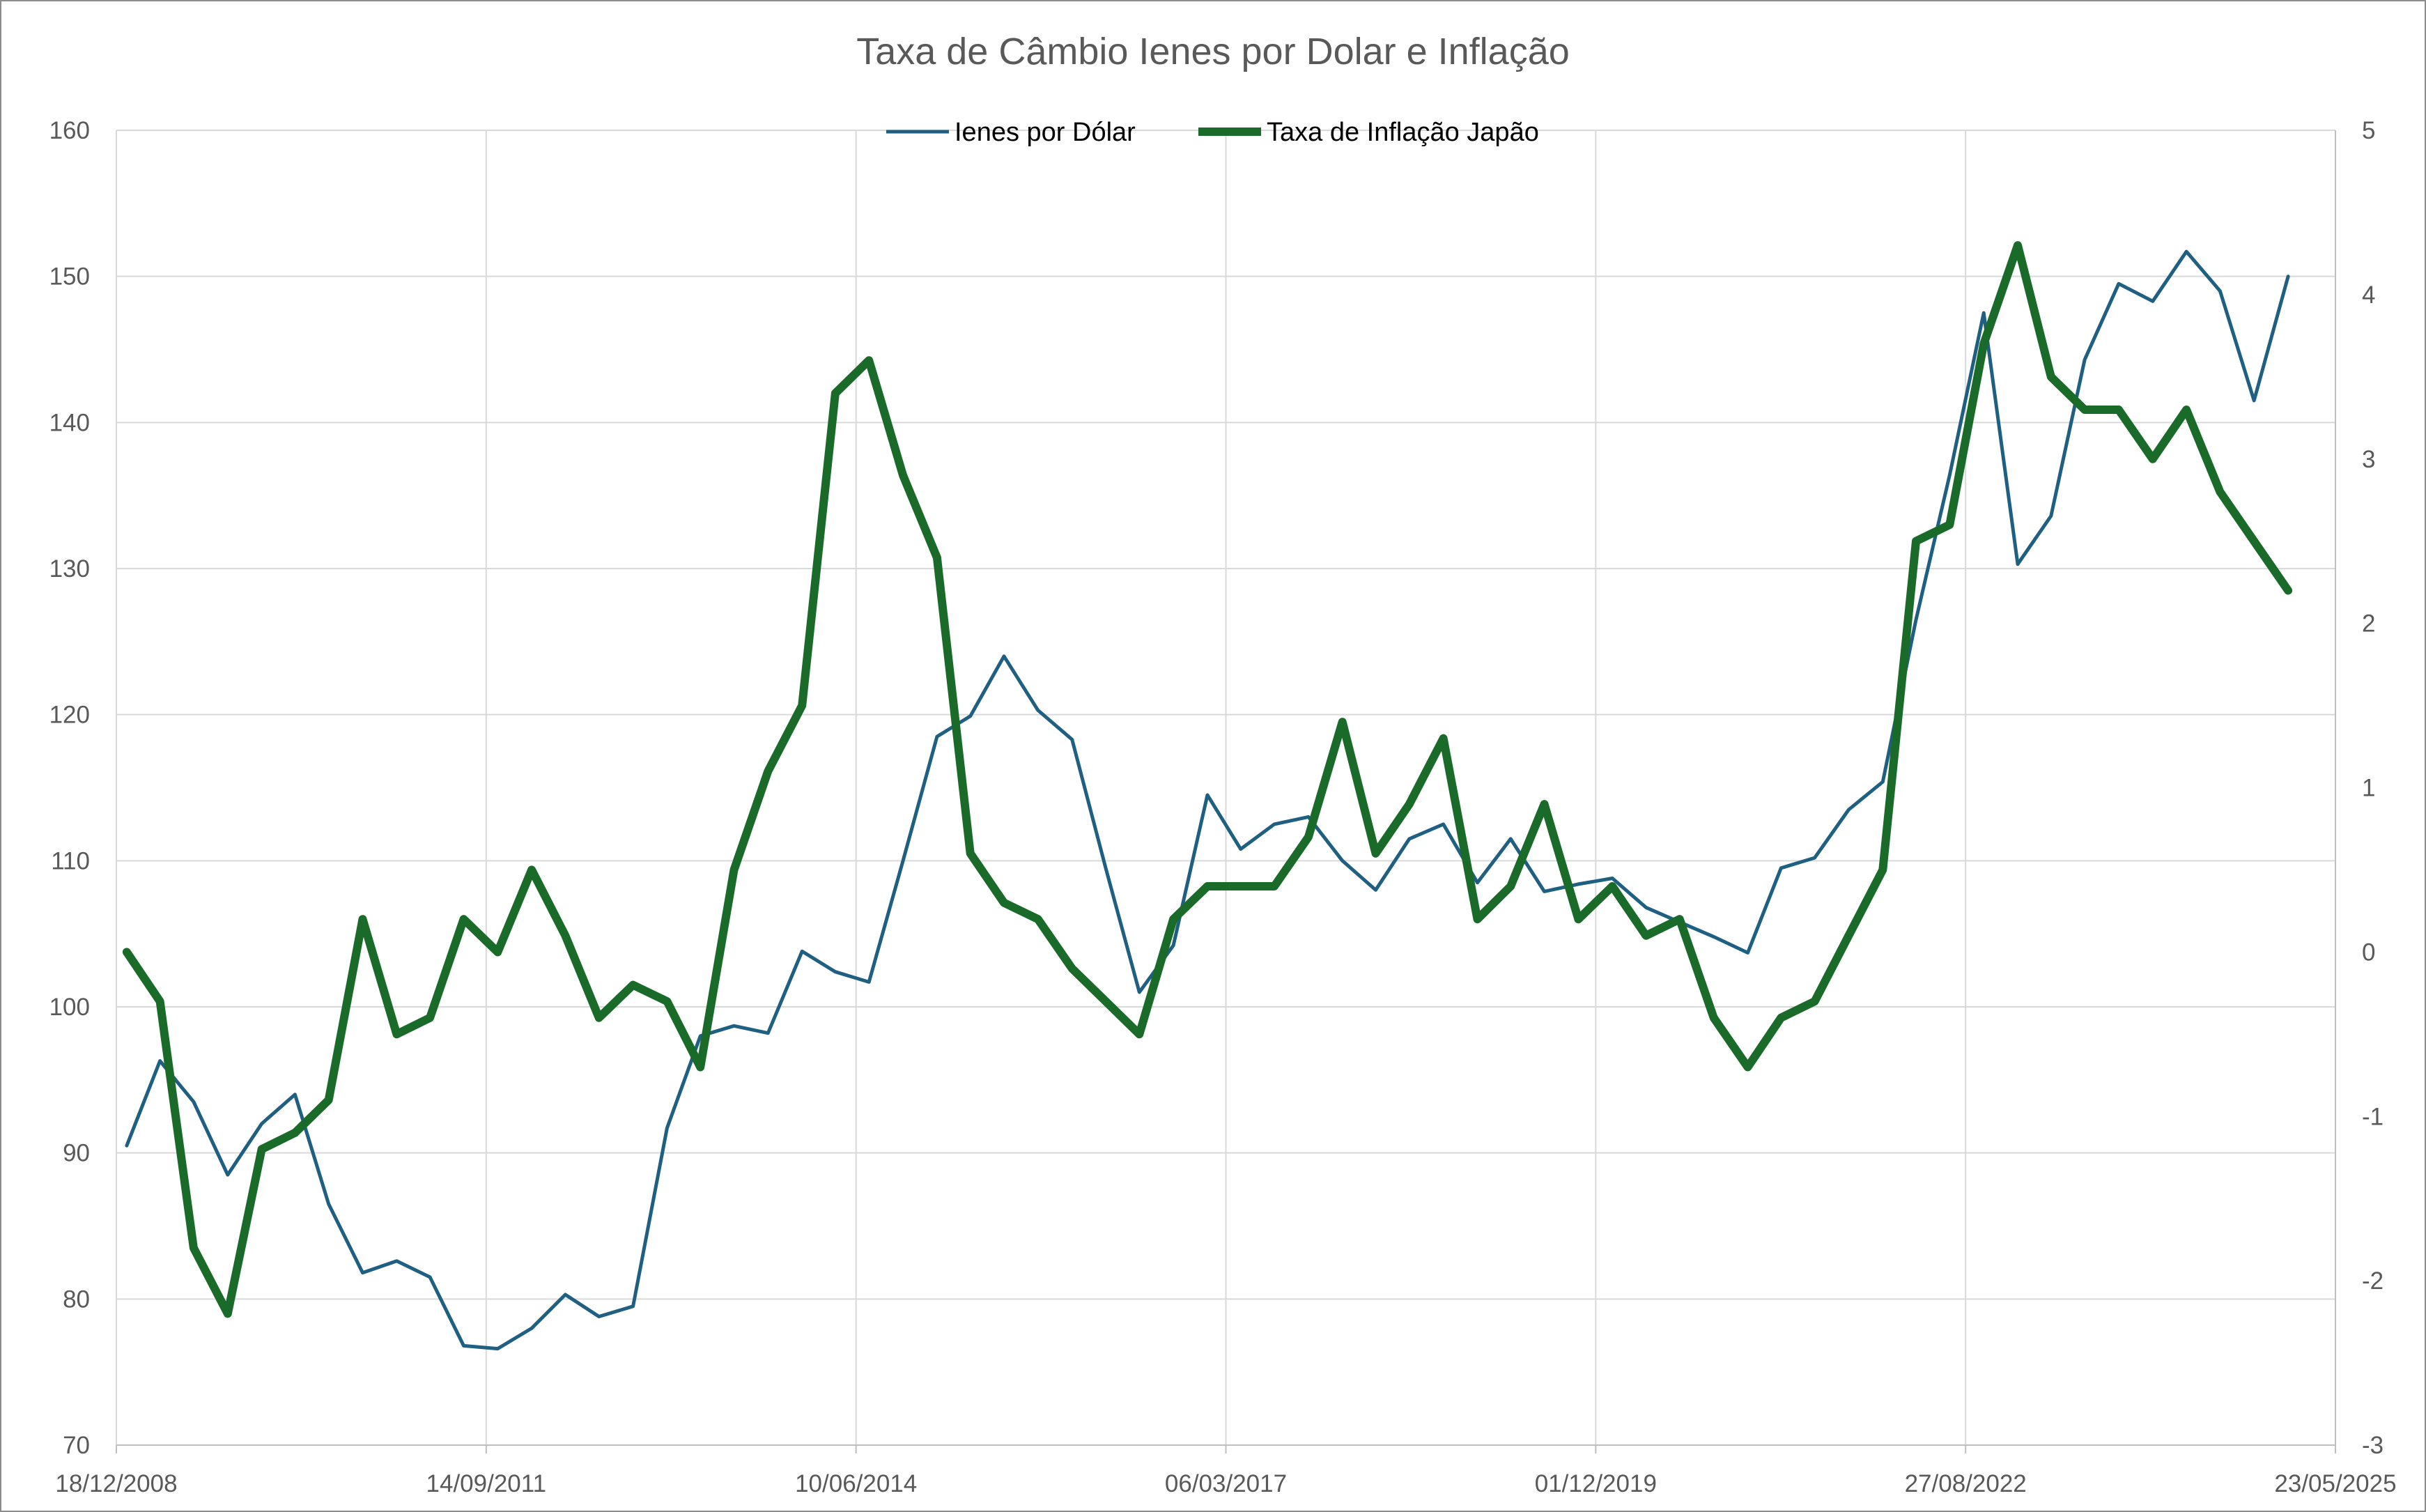 Image resolution: width=2426 pixels, height=1512 pixels. What do you see at coordinates (70, 422) in the screenshot?
I see `y-left-tick-label: 140` at bounding box center [70, 422].